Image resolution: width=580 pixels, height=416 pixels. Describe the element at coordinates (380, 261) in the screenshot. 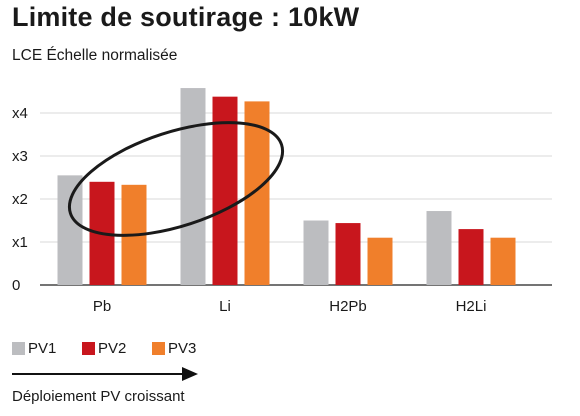

I see `bar-pv3-h2pb` at that location.